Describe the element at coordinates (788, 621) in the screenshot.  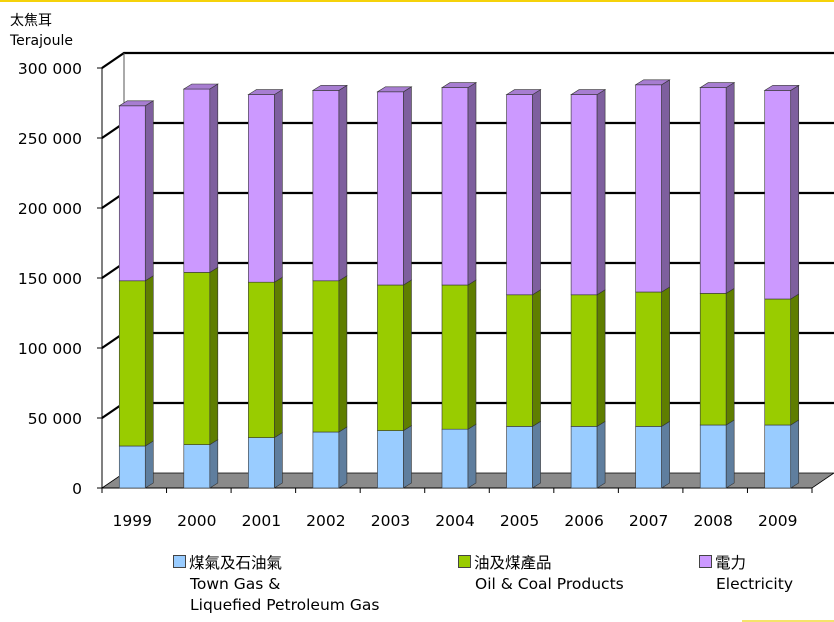
I see `corner-accent` at that location.